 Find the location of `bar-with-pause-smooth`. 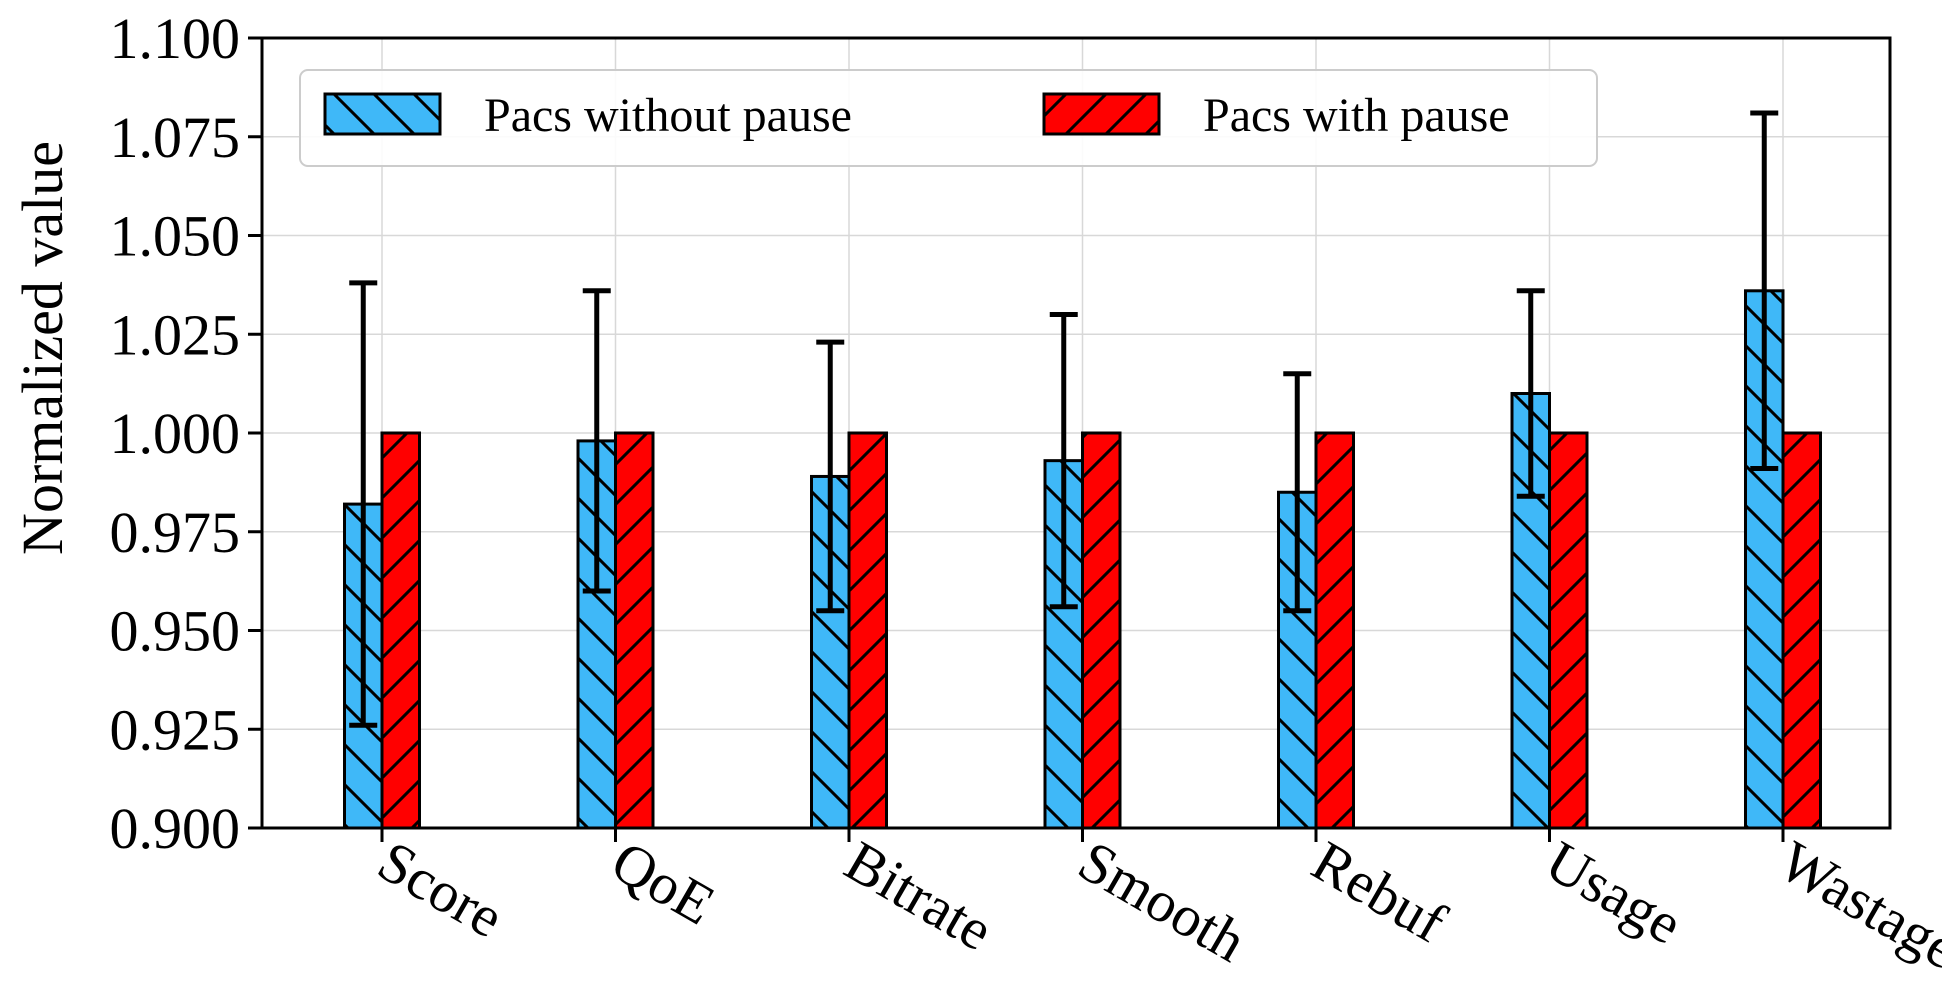

bar-with-pause-smooth is located at coordinates (1101, 630).